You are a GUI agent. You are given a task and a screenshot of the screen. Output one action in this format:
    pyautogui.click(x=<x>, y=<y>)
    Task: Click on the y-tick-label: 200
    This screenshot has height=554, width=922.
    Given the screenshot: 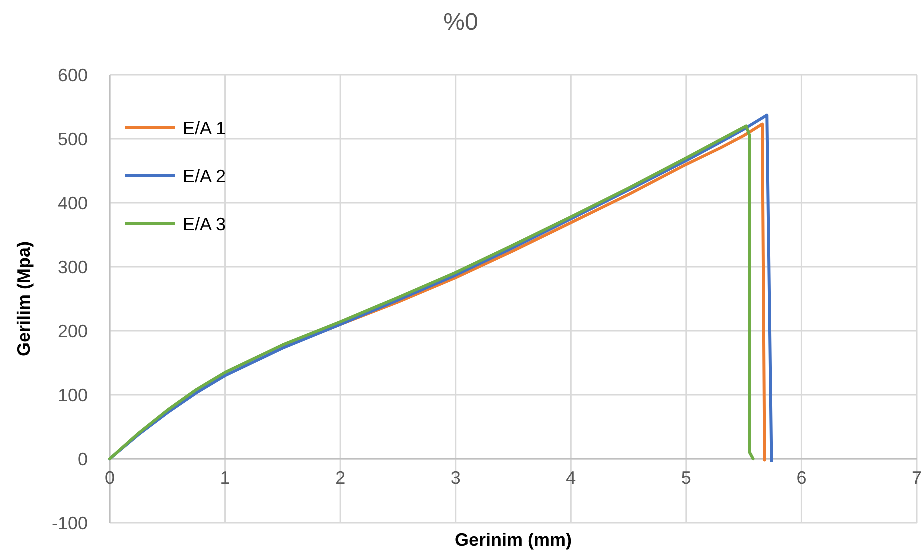 What is the action you would take?
    pyautogui.click(x=73, y=331)
    